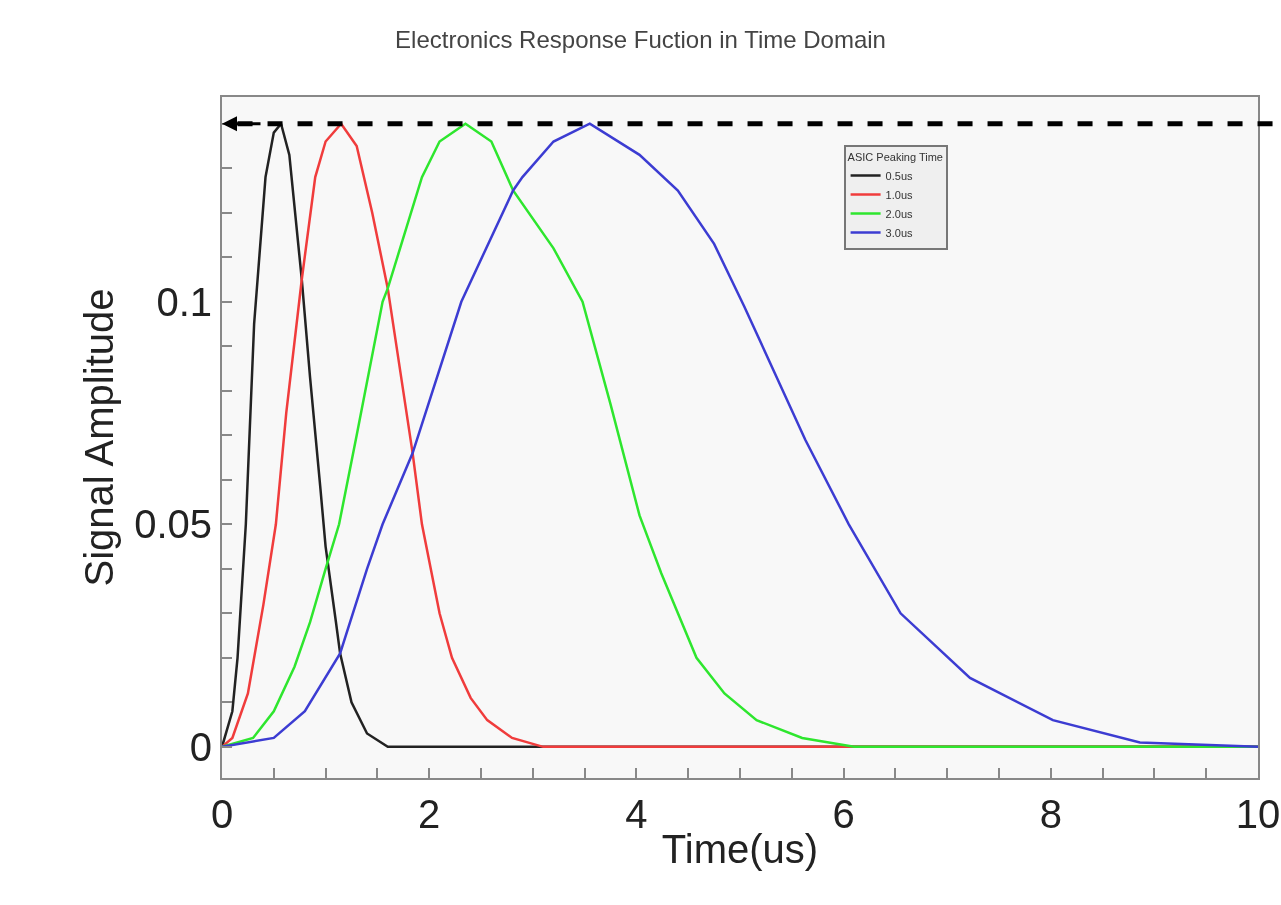 Image resolution: width=1281 pixels, height=905 pixels. Describe the element at coordinates (1050, 814) in the screenshot. I see `x-tick-label: 8` at that location.